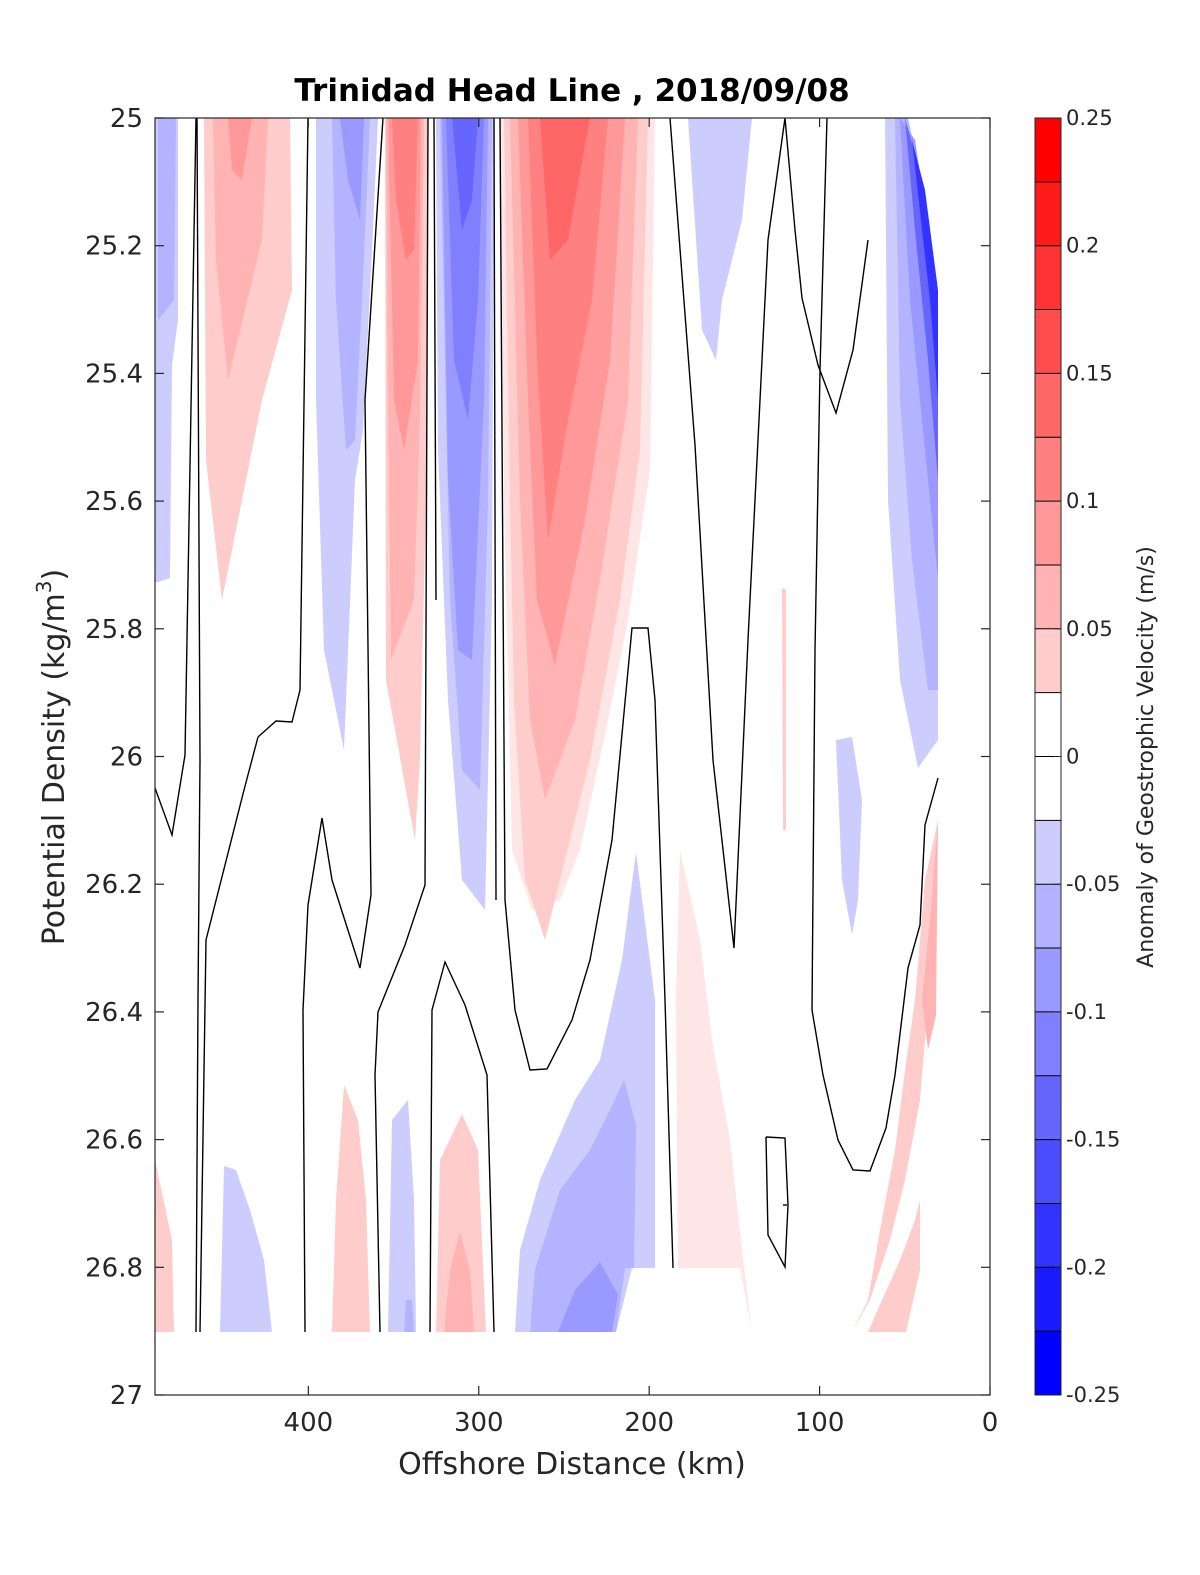  I want to click on y-tick-label: 25.2, so click(114, 247).